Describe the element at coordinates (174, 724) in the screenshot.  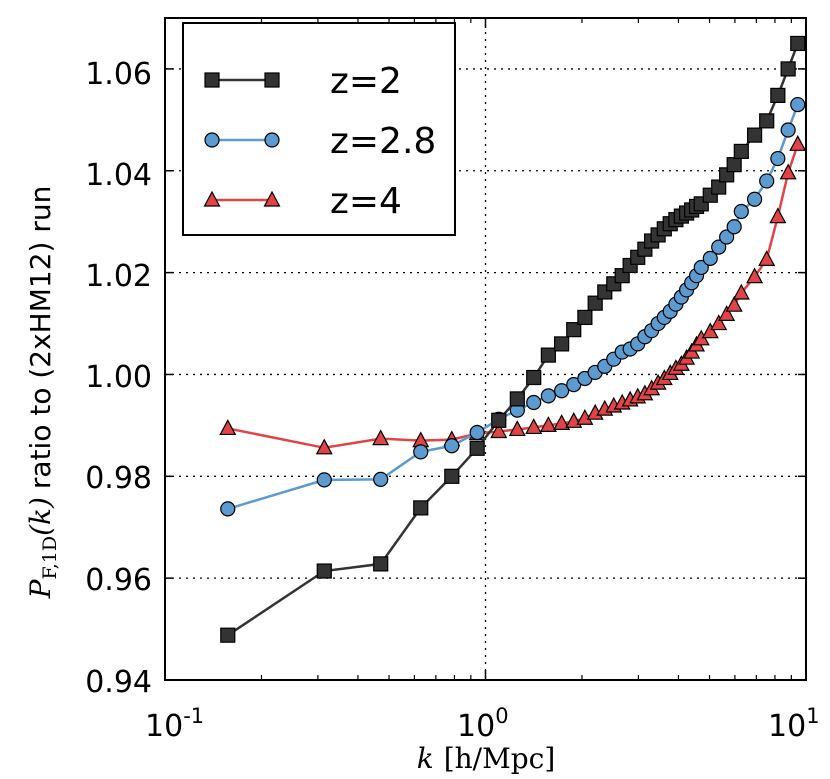
I see `x-tick-label-0: 10⁻¹` at that location.